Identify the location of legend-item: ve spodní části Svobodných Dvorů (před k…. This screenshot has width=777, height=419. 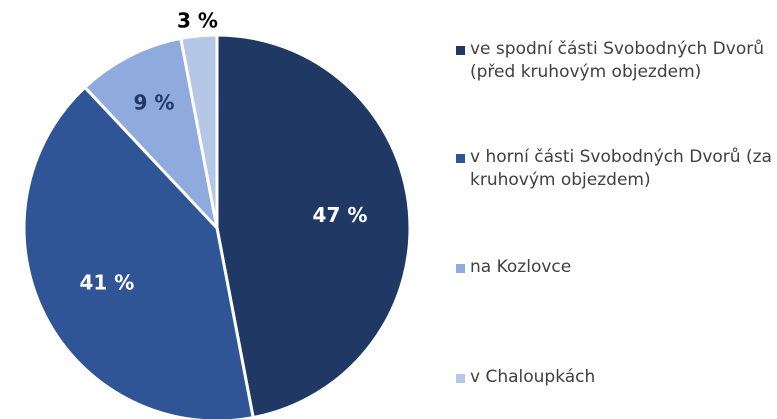
(615, 61).